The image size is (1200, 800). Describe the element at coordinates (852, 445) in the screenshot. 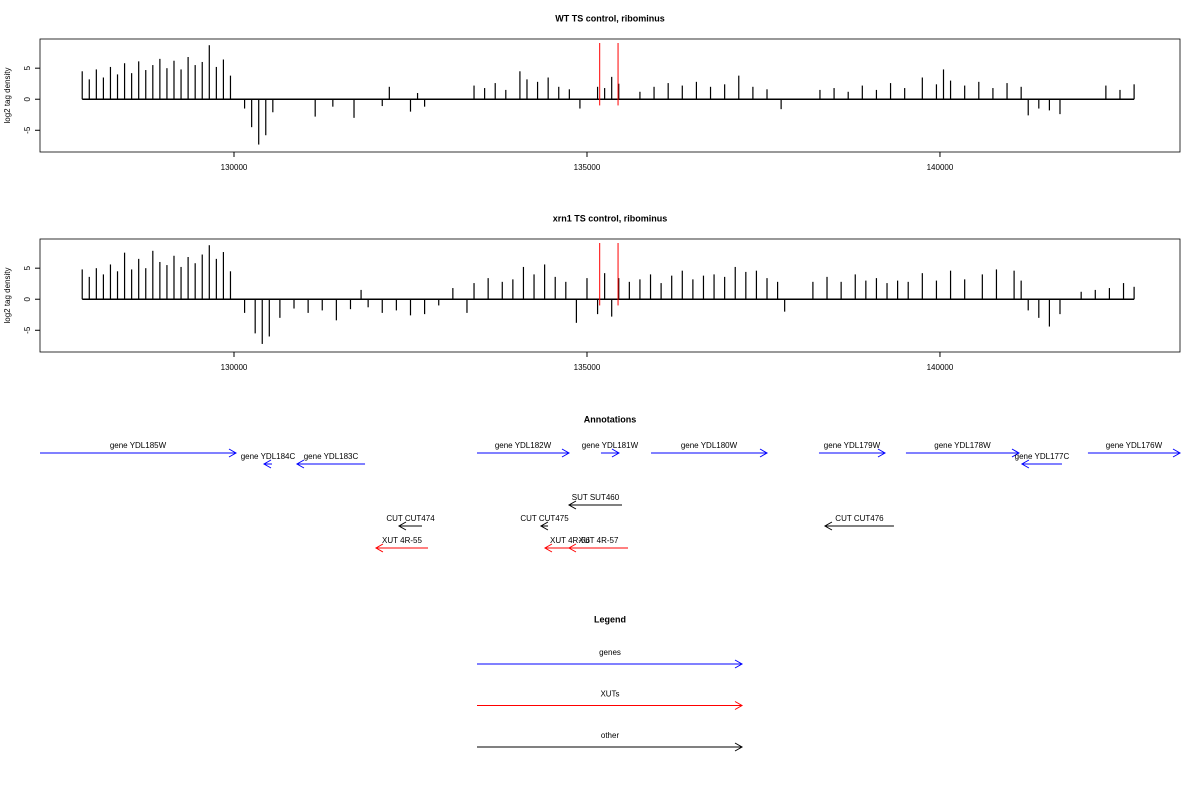

I see `feature-label: gene YDL179W` at that location.